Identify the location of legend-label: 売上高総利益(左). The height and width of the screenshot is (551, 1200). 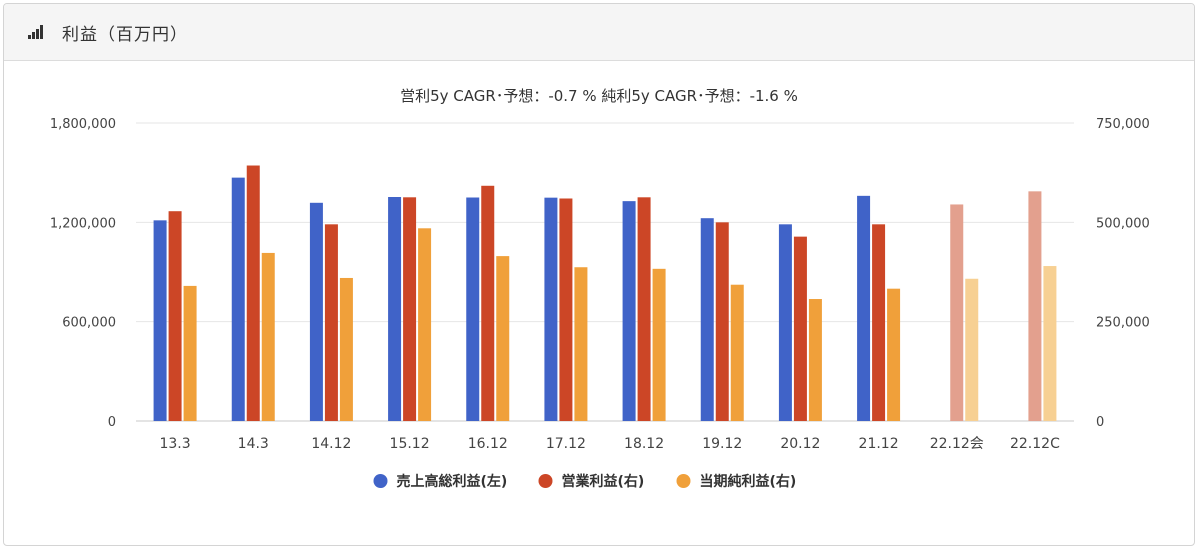
(452, 481).